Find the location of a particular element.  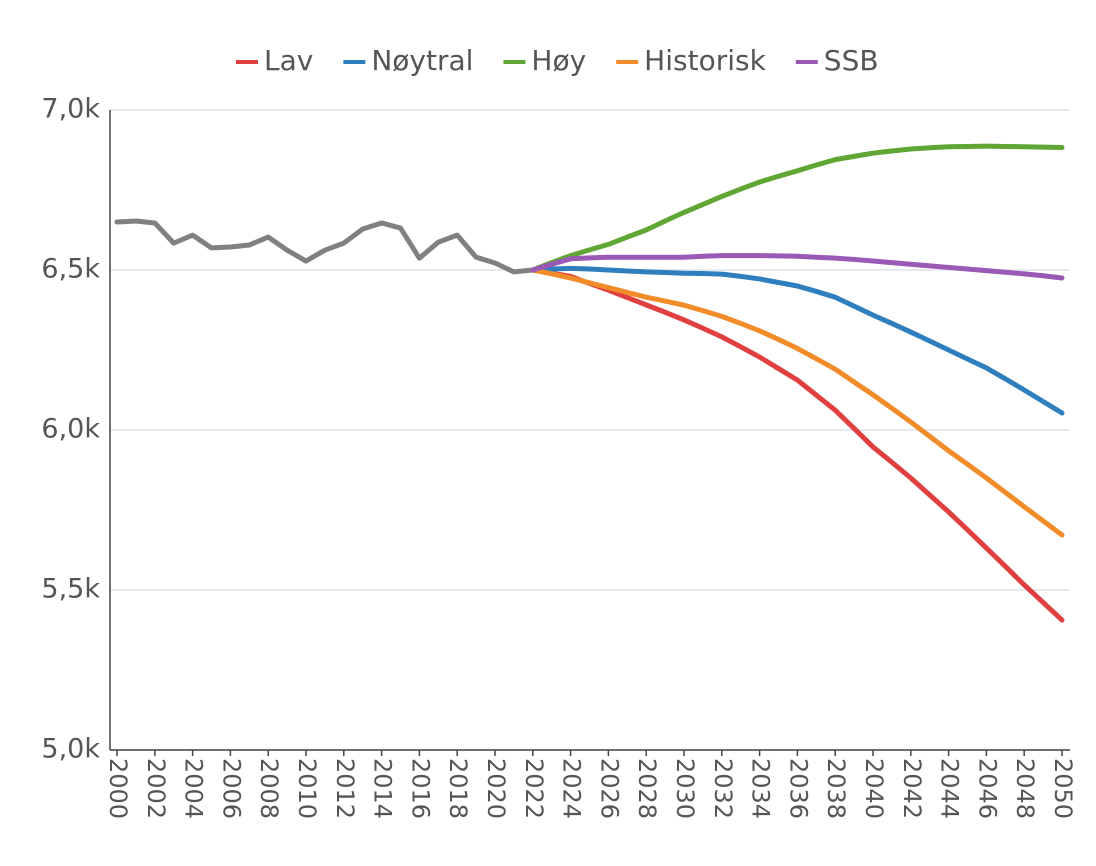

x-tick-label: 2022 is located at coordinates (534, 788).